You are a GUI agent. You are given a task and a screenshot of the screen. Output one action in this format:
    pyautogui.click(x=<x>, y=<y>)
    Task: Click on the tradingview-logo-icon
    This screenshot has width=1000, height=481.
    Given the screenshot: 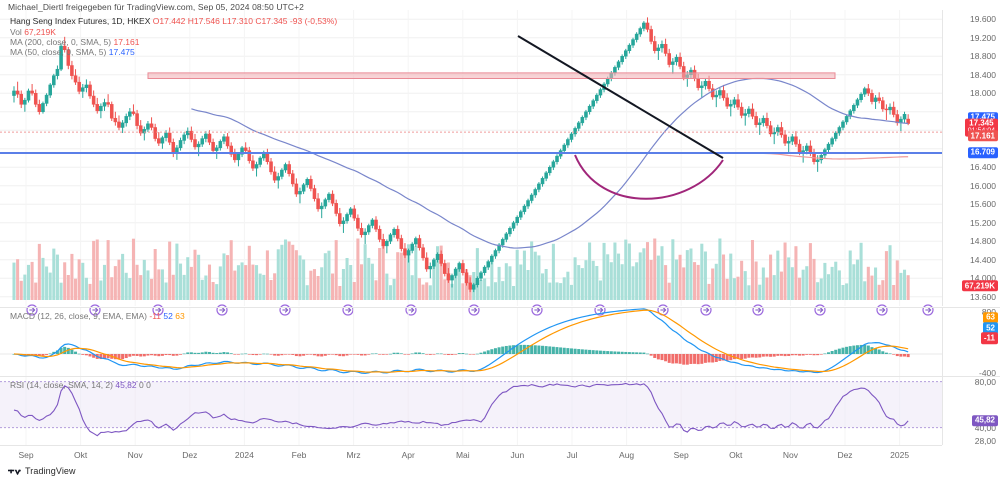 What is the action you would take?
    pyautogui.click(x=14, y=472)
    